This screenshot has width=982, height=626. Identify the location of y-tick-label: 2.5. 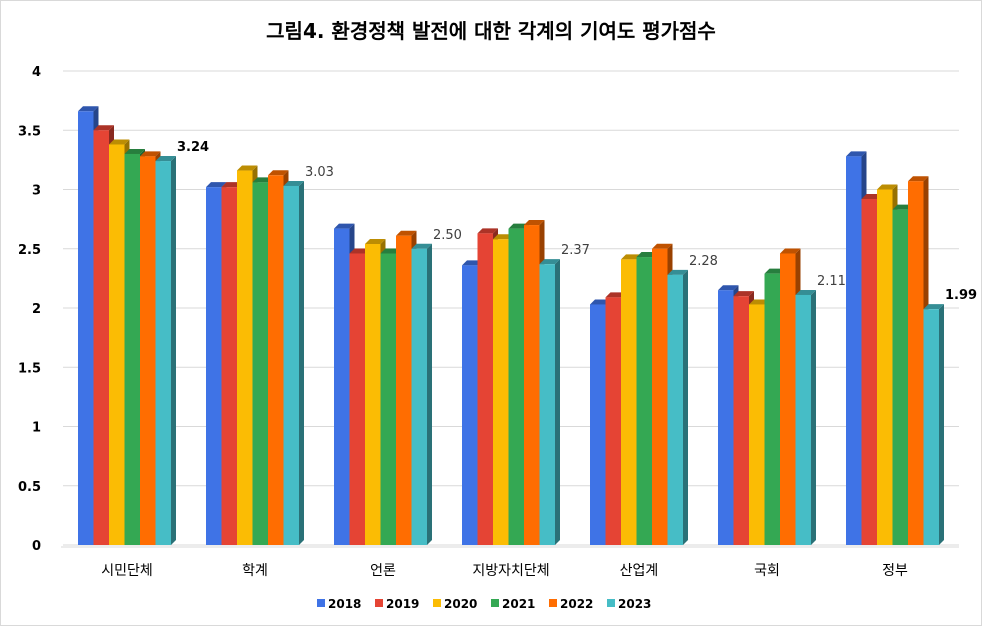
(29, 250).